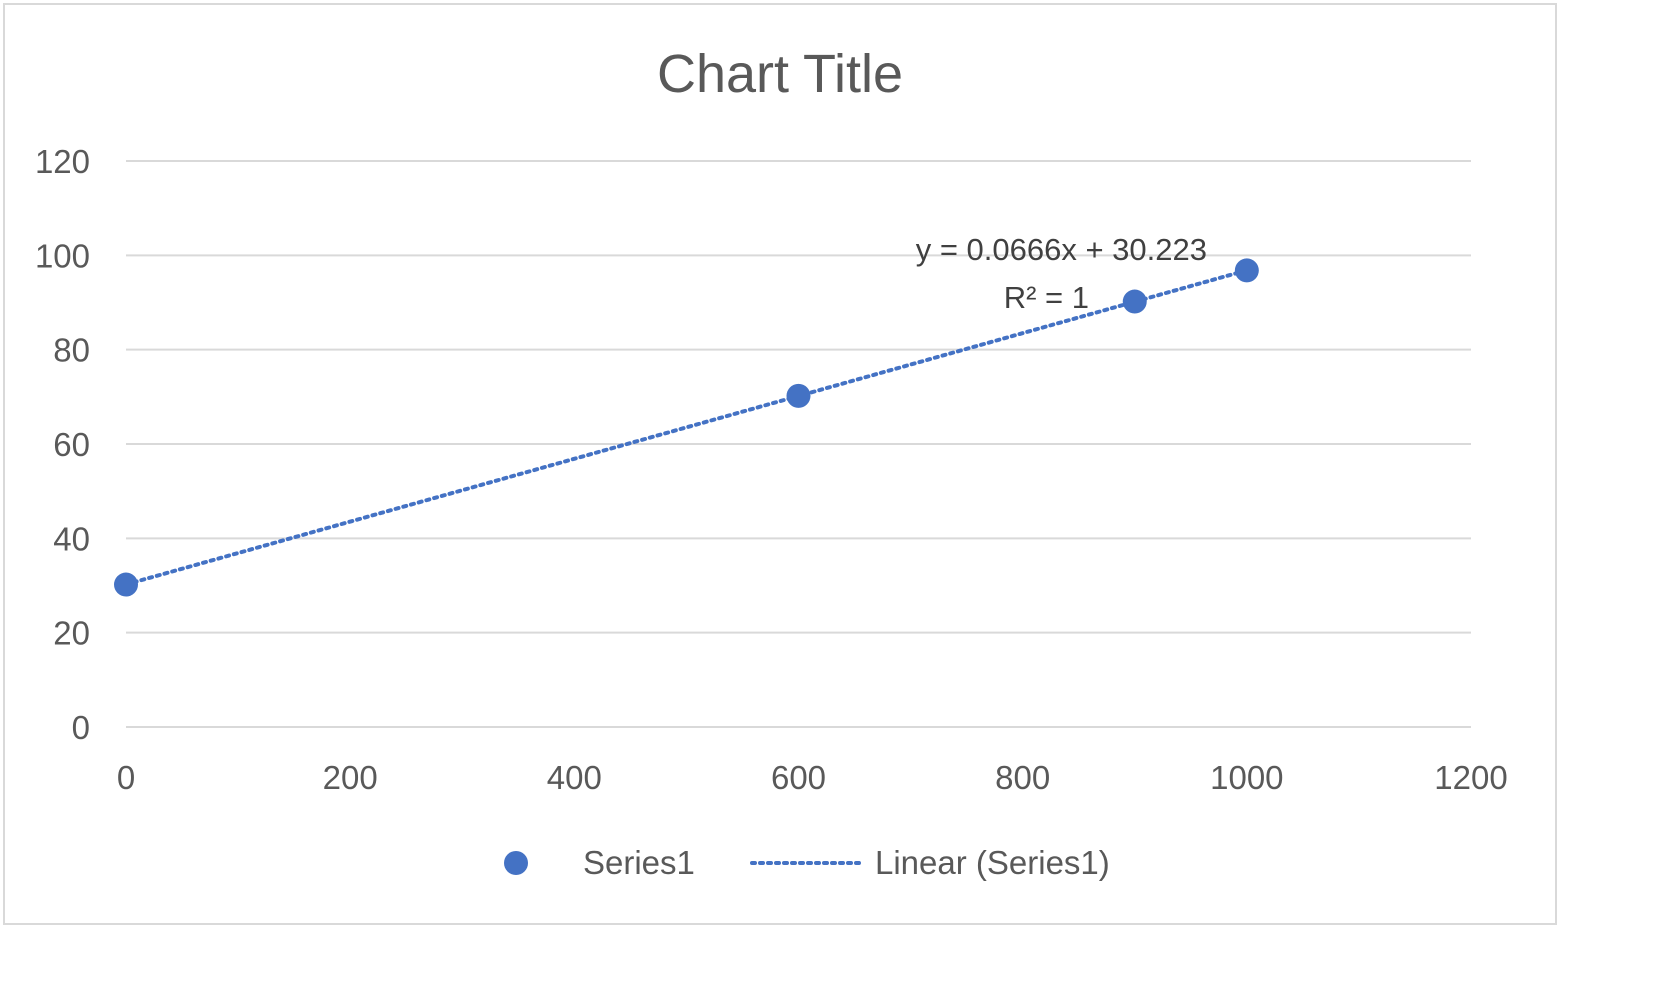  I want to click on legend: Series1 Linear (Series1), so click(807, 862).